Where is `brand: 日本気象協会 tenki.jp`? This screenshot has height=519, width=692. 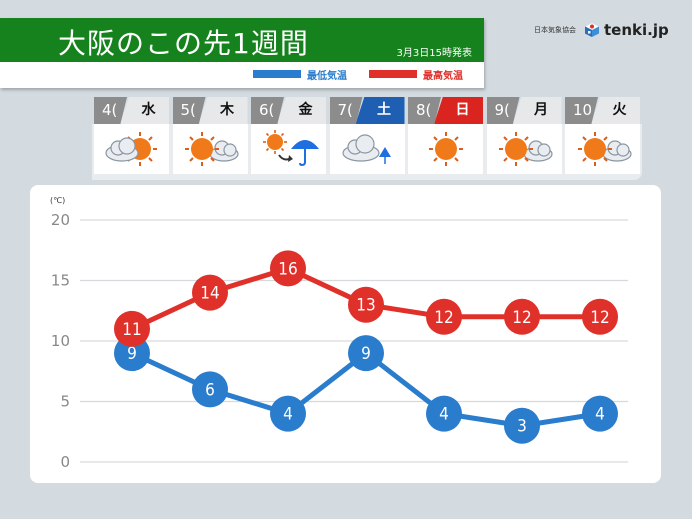
brand: 日本気象協会 tenki.jp is located at coordinates (601, 30).